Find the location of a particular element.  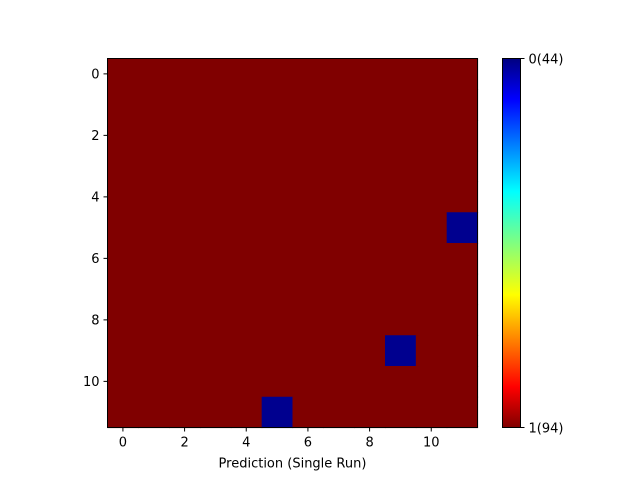

heatmap-cell-r0-c3 is located at coordinates (216, 74).